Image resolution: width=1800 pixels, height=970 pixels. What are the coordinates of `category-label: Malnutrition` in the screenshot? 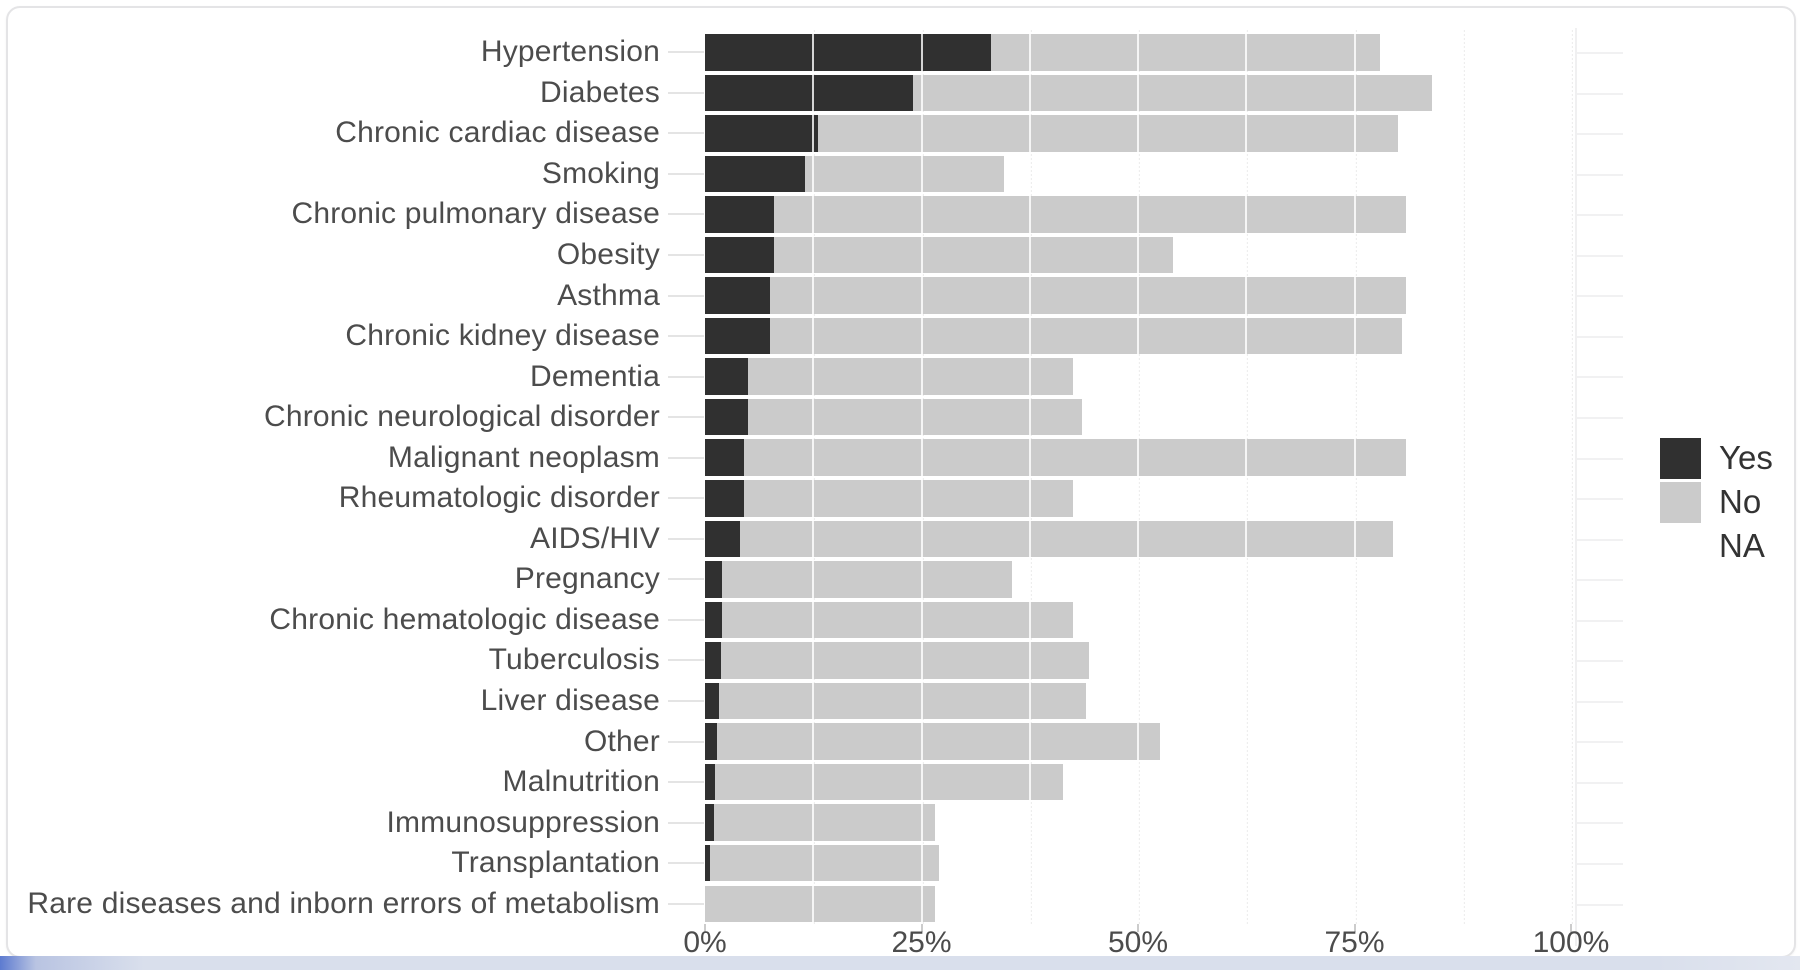 It's located at (581, 782).